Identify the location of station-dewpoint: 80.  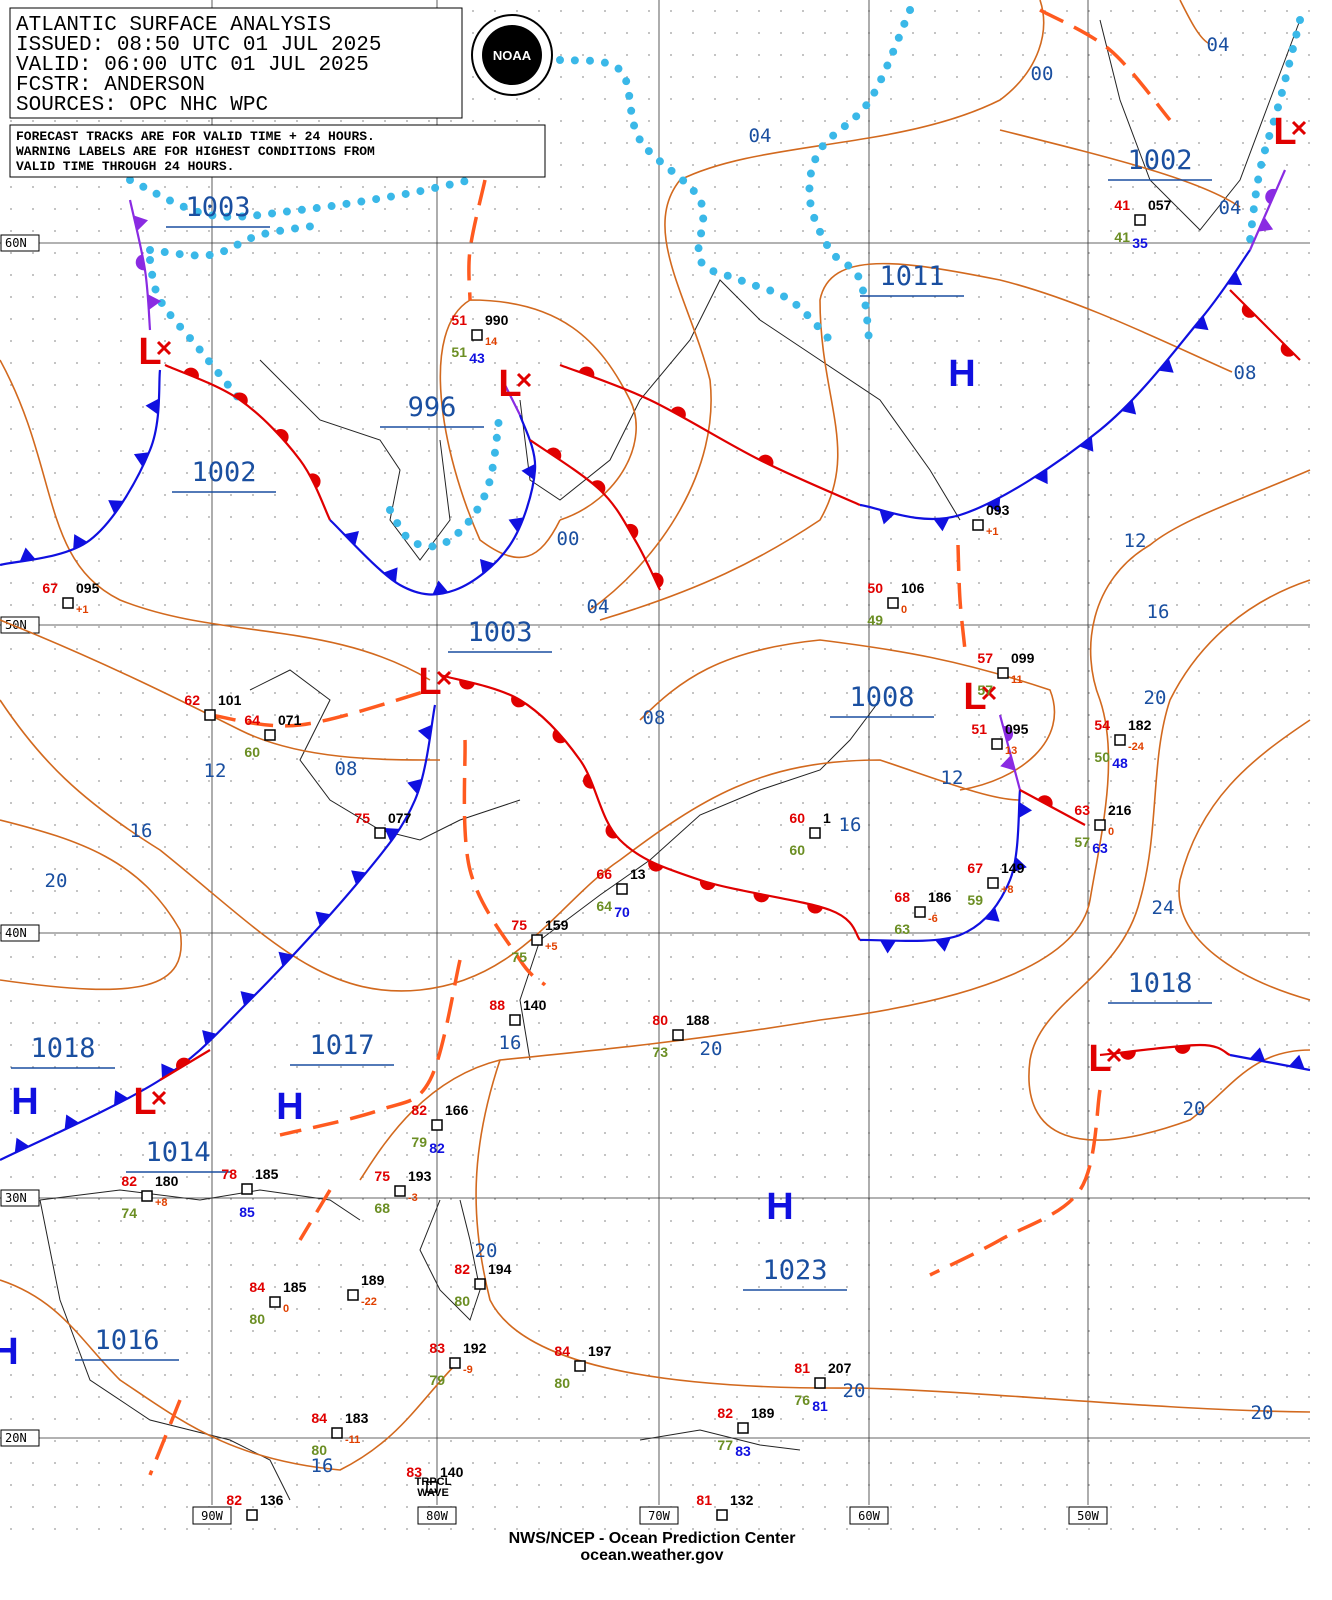
(562, 1383).